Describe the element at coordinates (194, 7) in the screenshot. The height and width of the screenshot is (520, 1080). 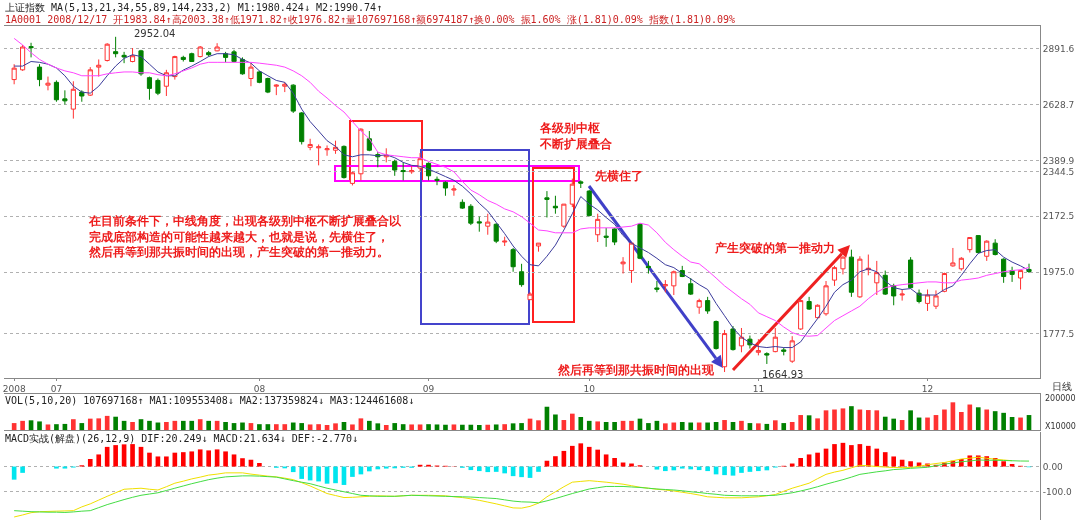
I see `chart-title: 上证指数 MA(5,13,21,34,55,89,144,233,2) M1:1980.424↓ M2:1990.74↑` at that location.